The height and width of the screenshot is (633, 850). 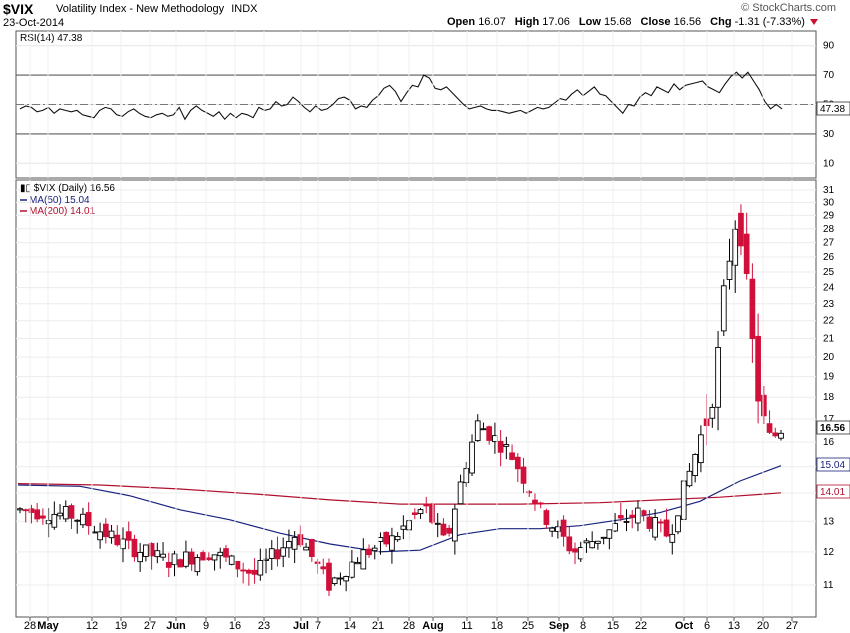 What do you see at coordinates (829, 203) in the screenshot?
I see `price-y-tick-label: 30` at bounding box center [829, 203].